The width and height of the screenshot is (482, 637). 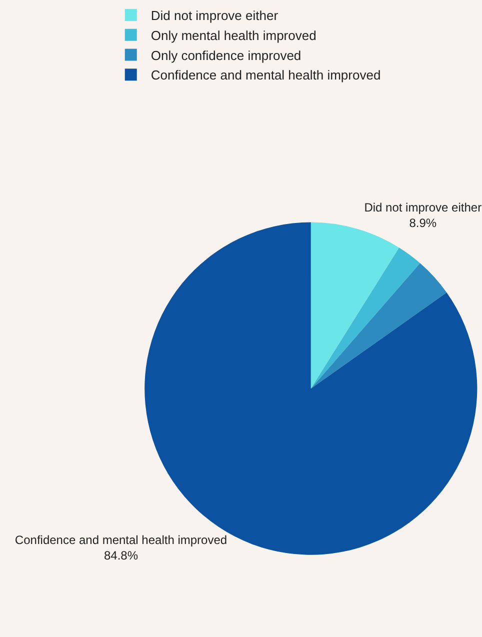 What do you see at coordinates (121, 555) in the screenshot?
I see `data-label: 84.8%` at bounding box center [121, 555].